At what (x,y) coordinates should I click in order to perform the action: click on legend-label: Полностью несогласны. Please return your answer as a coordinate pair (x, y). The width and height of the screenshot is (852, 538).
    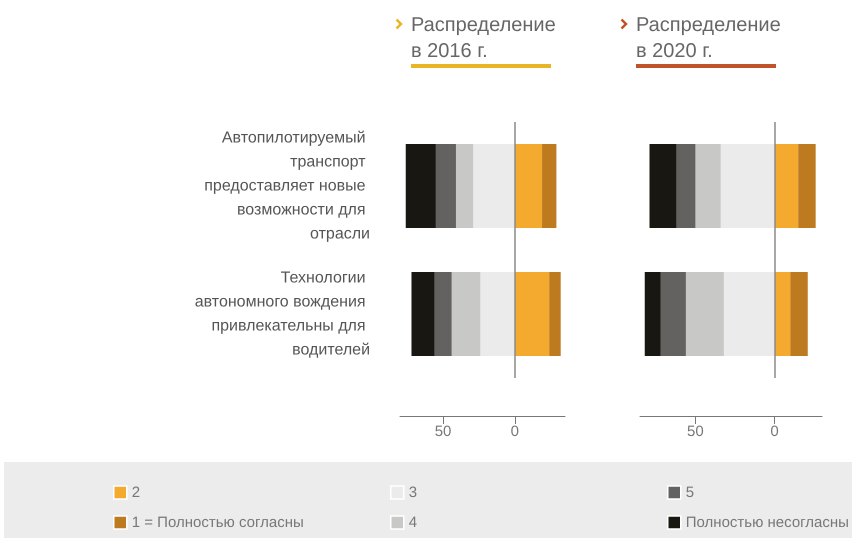
    Looking at the image, I should click on (767, 522).